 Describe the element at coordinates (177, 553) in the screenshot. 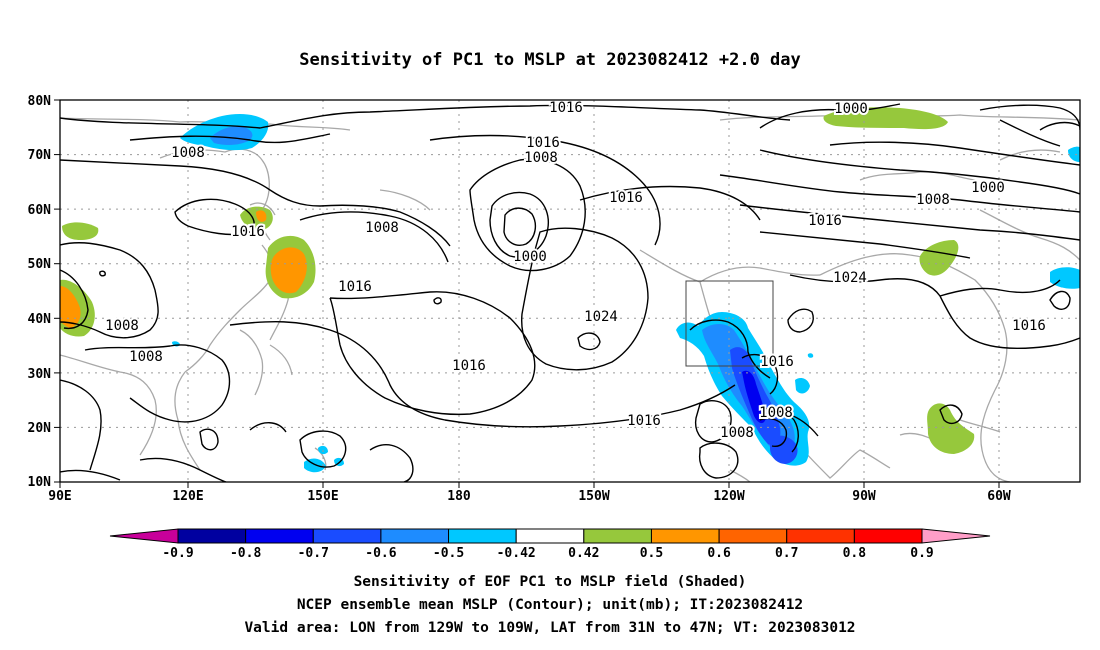

I see `colorbar-tick-label: -0.9` at that location.